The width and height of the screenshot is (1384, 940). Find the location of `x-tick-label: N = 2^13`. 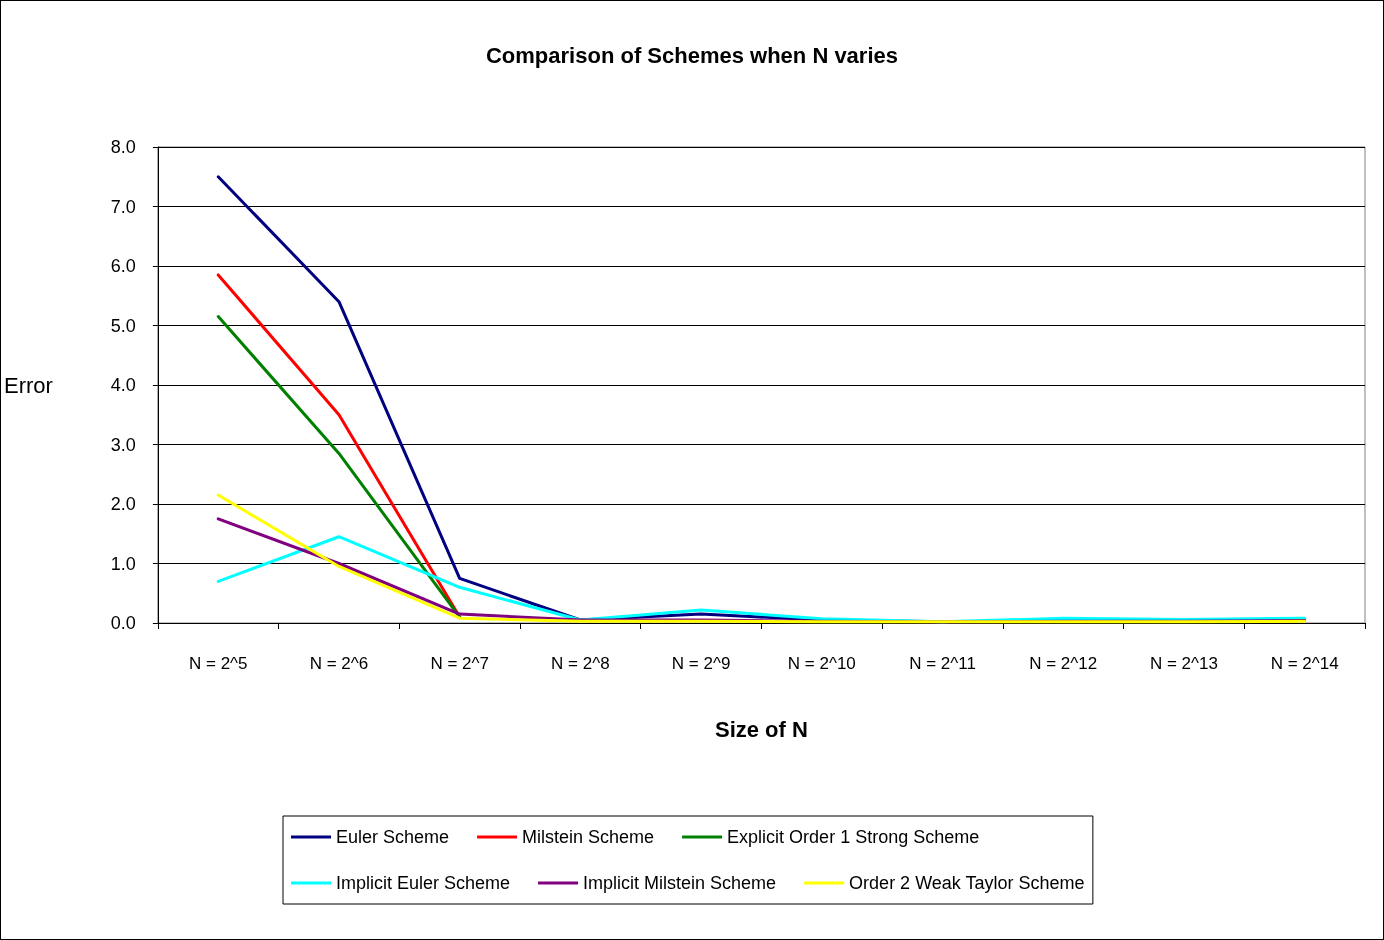

x-tick-label: N = 2^13 is located at coordinates (1183, 663).